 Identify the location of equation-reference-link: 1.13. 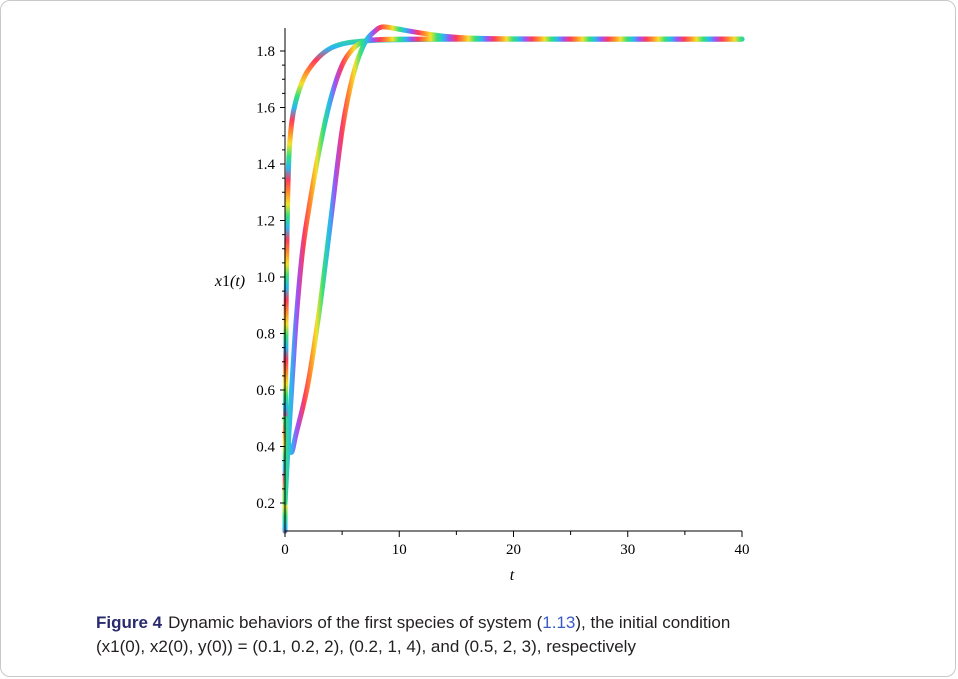
(559, 622).